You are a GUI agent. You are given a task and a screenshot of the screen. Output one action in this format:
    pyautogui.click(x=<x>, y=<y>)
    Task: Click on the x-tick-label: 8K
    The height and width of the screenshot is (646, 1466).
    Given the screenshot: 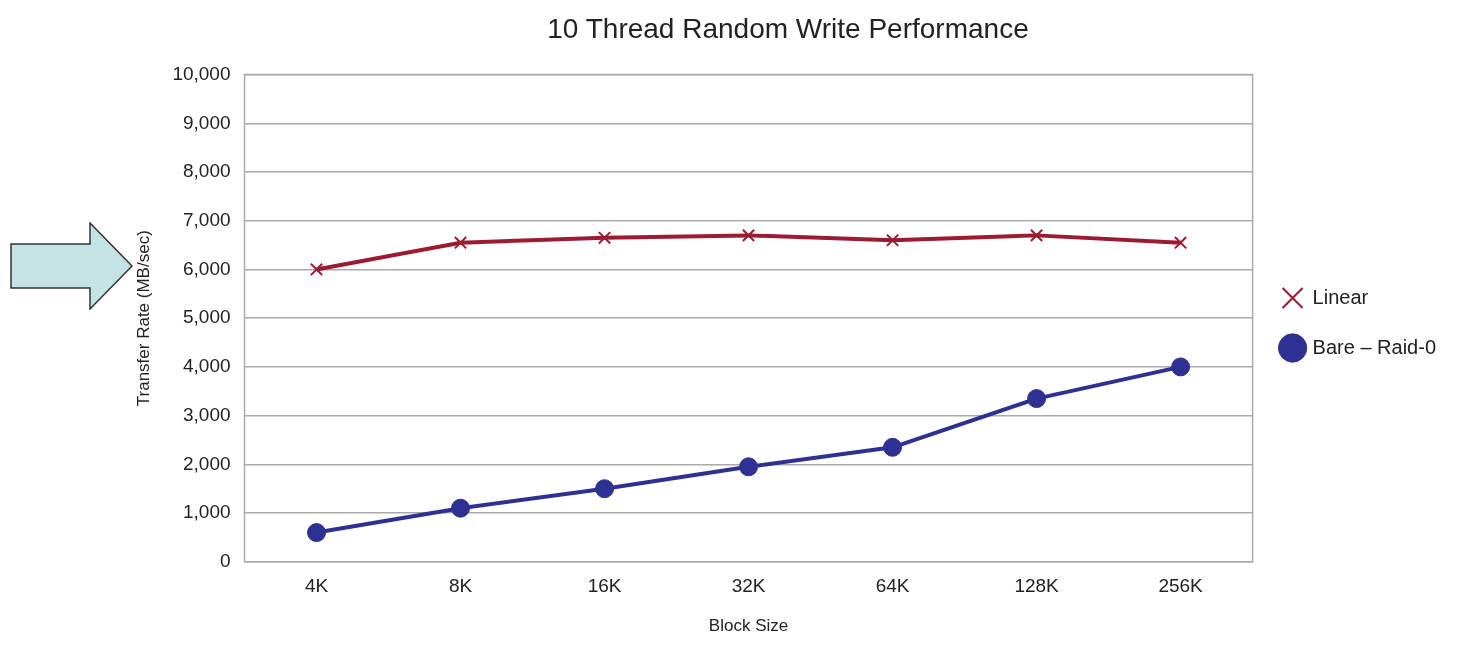 What is the action you would take?
    pyautogui.click(x=460, y=586)
    